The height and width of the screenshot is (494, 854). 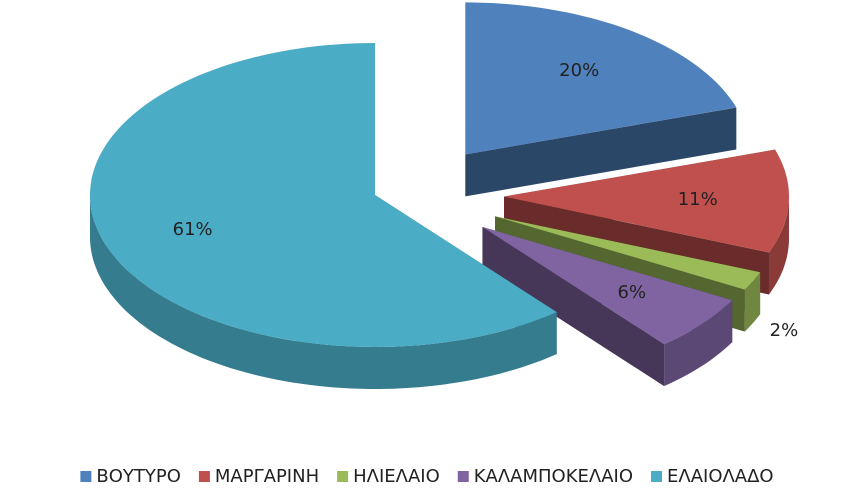 What do you see at coordinates (784, 330) in the screenshot?
I see `data-label: 2%` at bounding box center [784, 330].